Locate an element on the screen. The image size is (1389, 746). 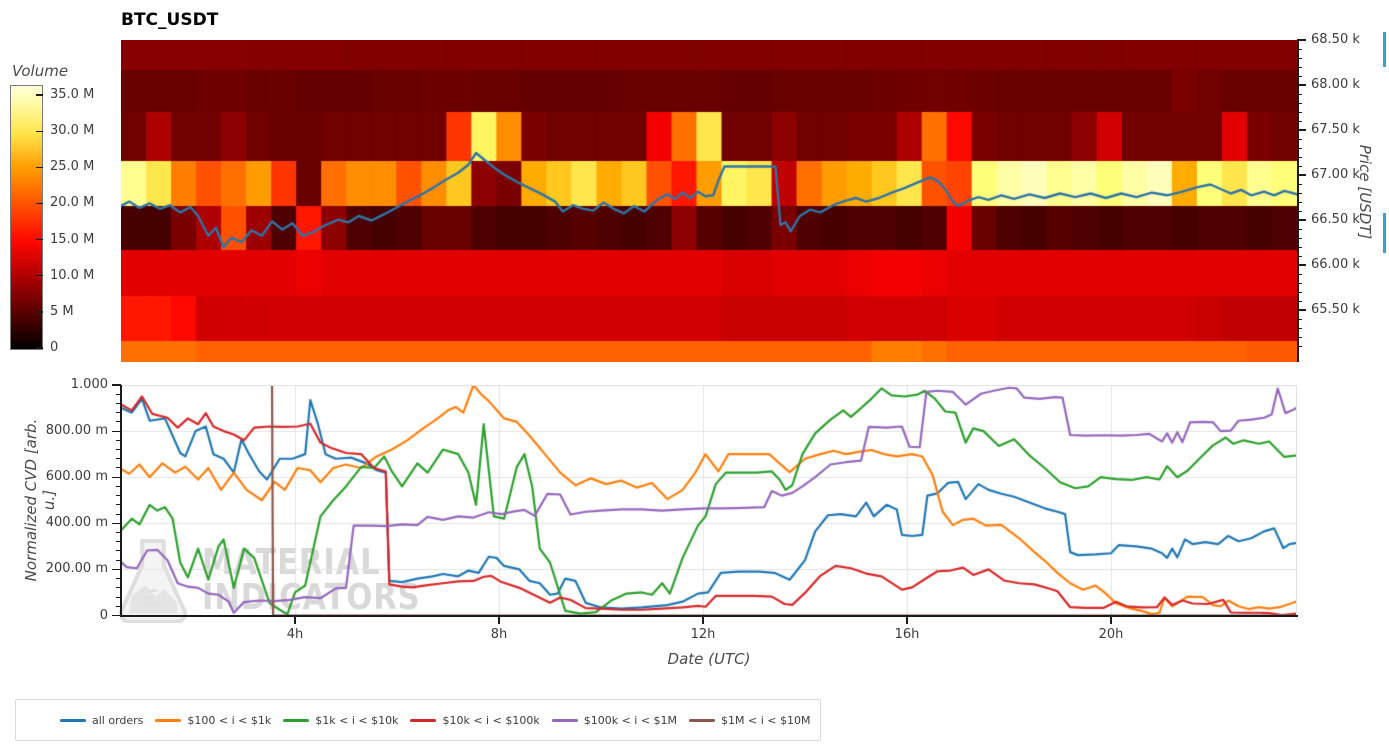
legend-item-2: $1k < i < $10k is located at coordinates (340, 720).